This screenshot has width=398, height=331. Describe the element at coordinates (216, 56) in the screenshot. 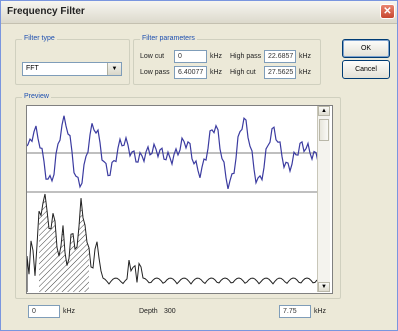

I see `low-cut-unit: kHz` at that location.